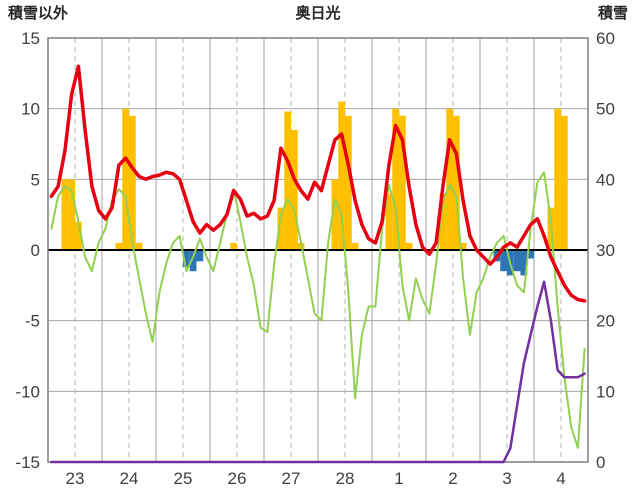 This screenshot has width=636, height=501. Describe the element at coordinates (32, 321) in the screenshot. I see `left-axis-tick-label: -5` at that location.